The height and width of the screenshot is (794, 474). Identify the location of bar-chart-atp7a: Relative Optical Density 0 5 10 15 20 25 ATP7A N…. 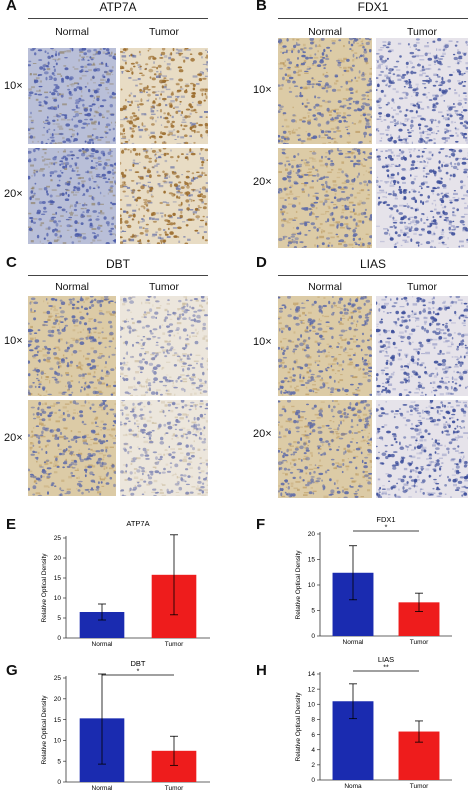
(125, 583).